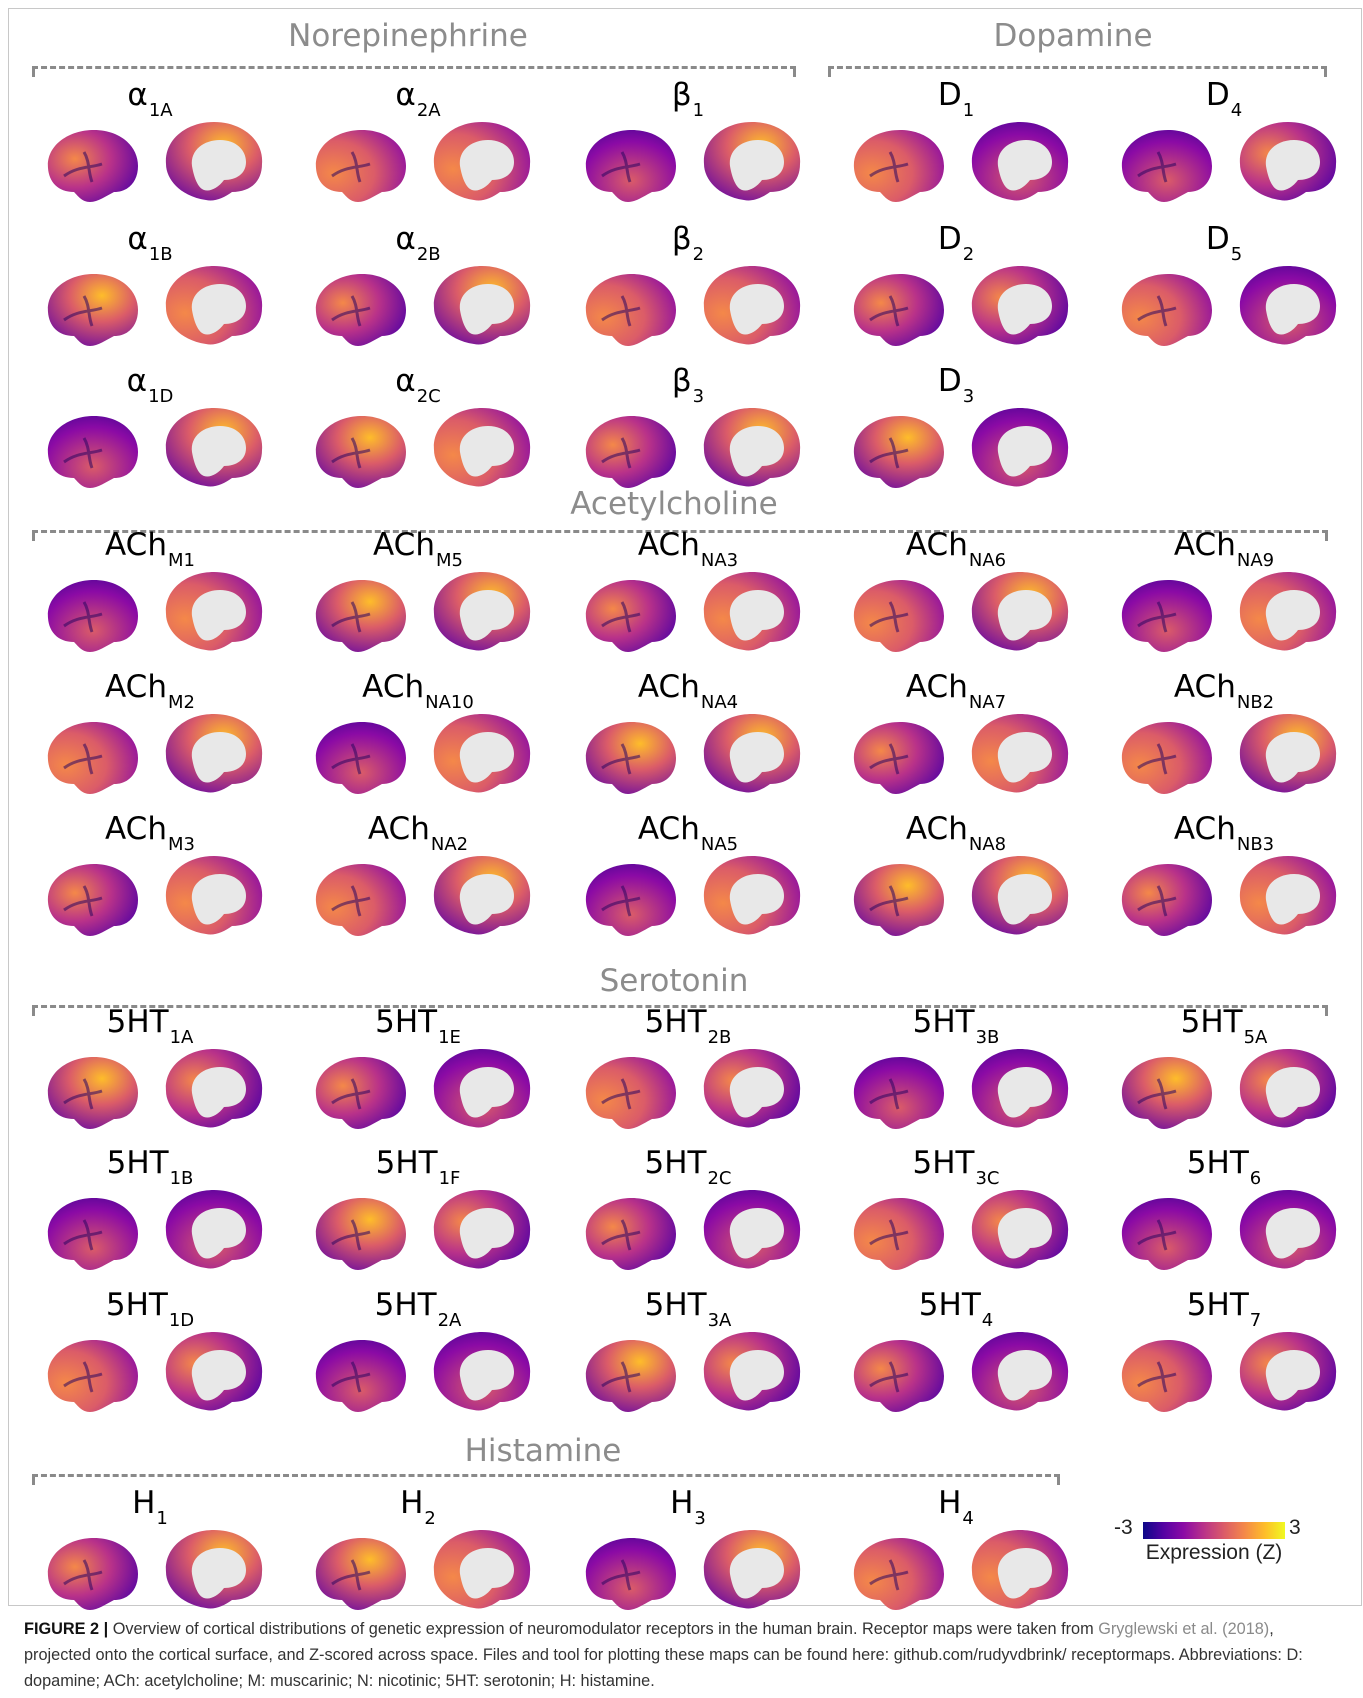  Describe the element at coordinates (1255, 1037) in the screenshot. I see `receptor-label-subscript: 5A` at that location.